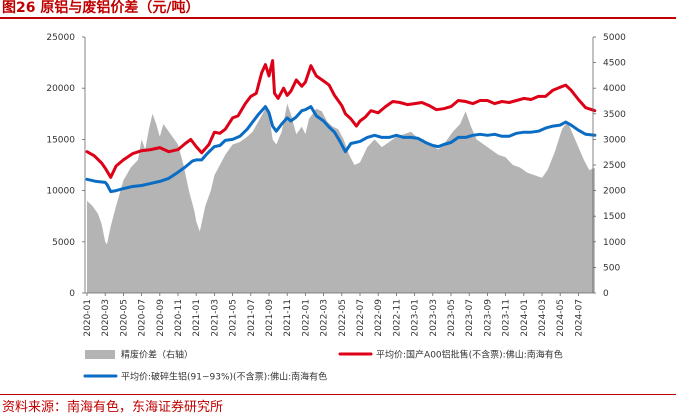  What do you see at coordinates (143, 318) in the screenshot?
I see `x-tick-label: 2020-07` at bounding box center [143, 318].